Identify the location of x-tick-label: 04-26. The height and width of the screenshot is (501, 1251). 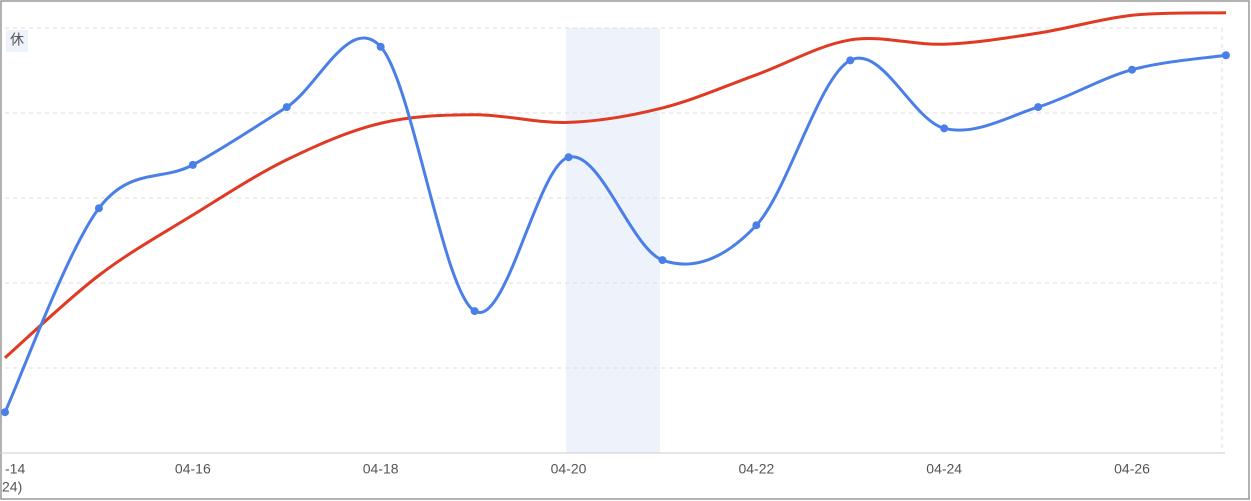
(1132, 469).